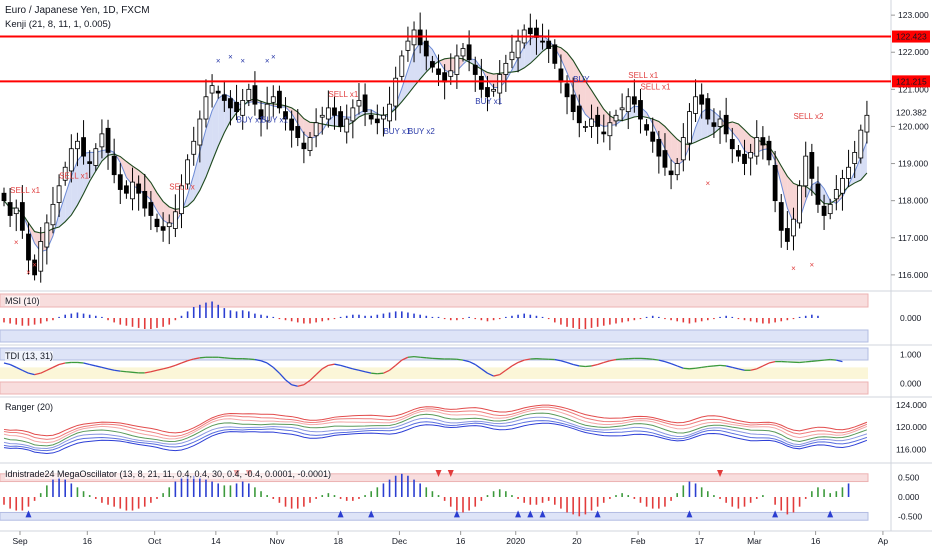 Image resolution: width=932 pixels, height=550 pixels. Describe the element at coordinates (911, 405) in the screenshot. I see `ranger-tick-label: 124.000` at that location.